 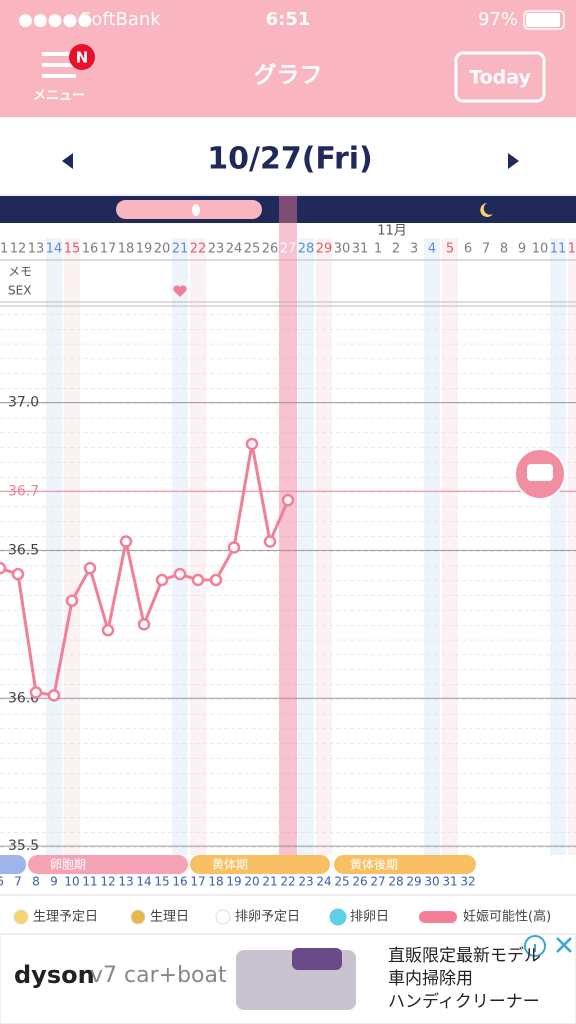 I want to click on battery-text: 97%, so click(x=498, y=19).